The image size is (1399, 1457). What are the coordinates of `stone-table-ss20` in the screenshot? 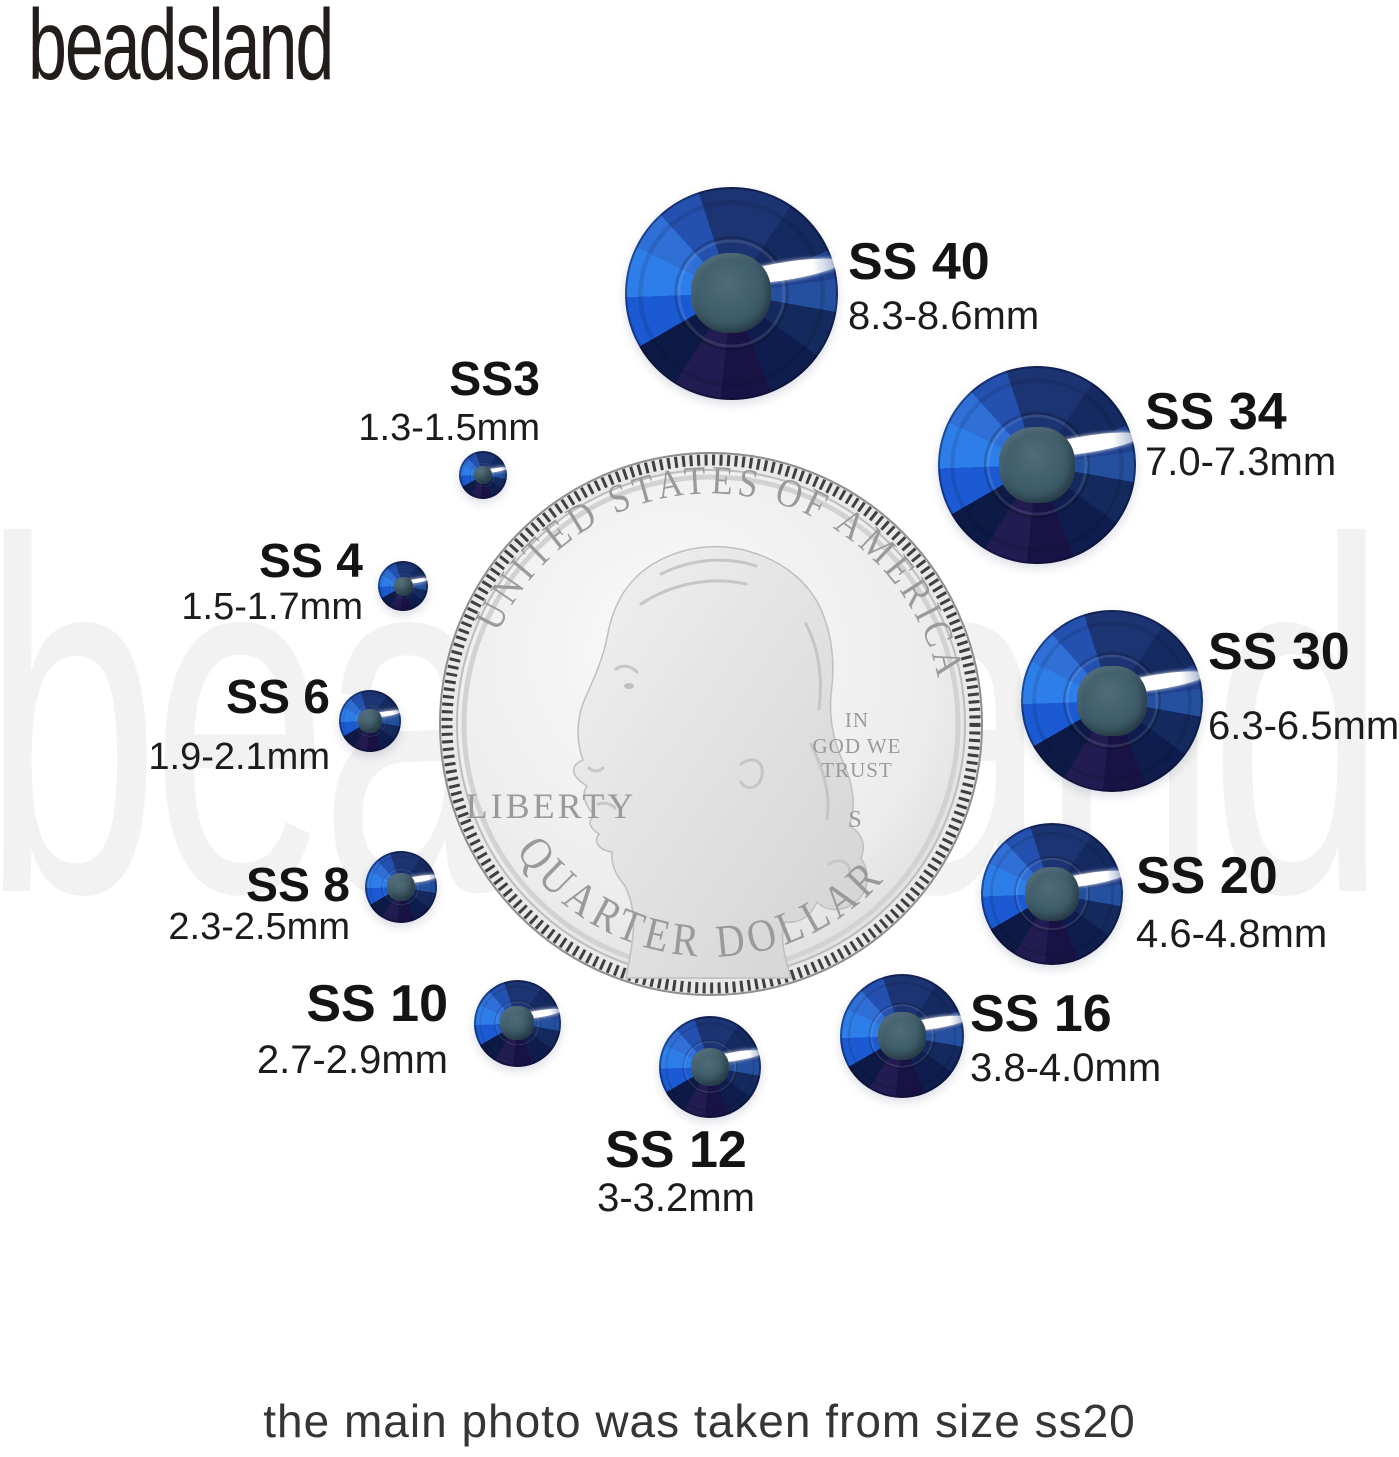 It's located at (1052, 894).